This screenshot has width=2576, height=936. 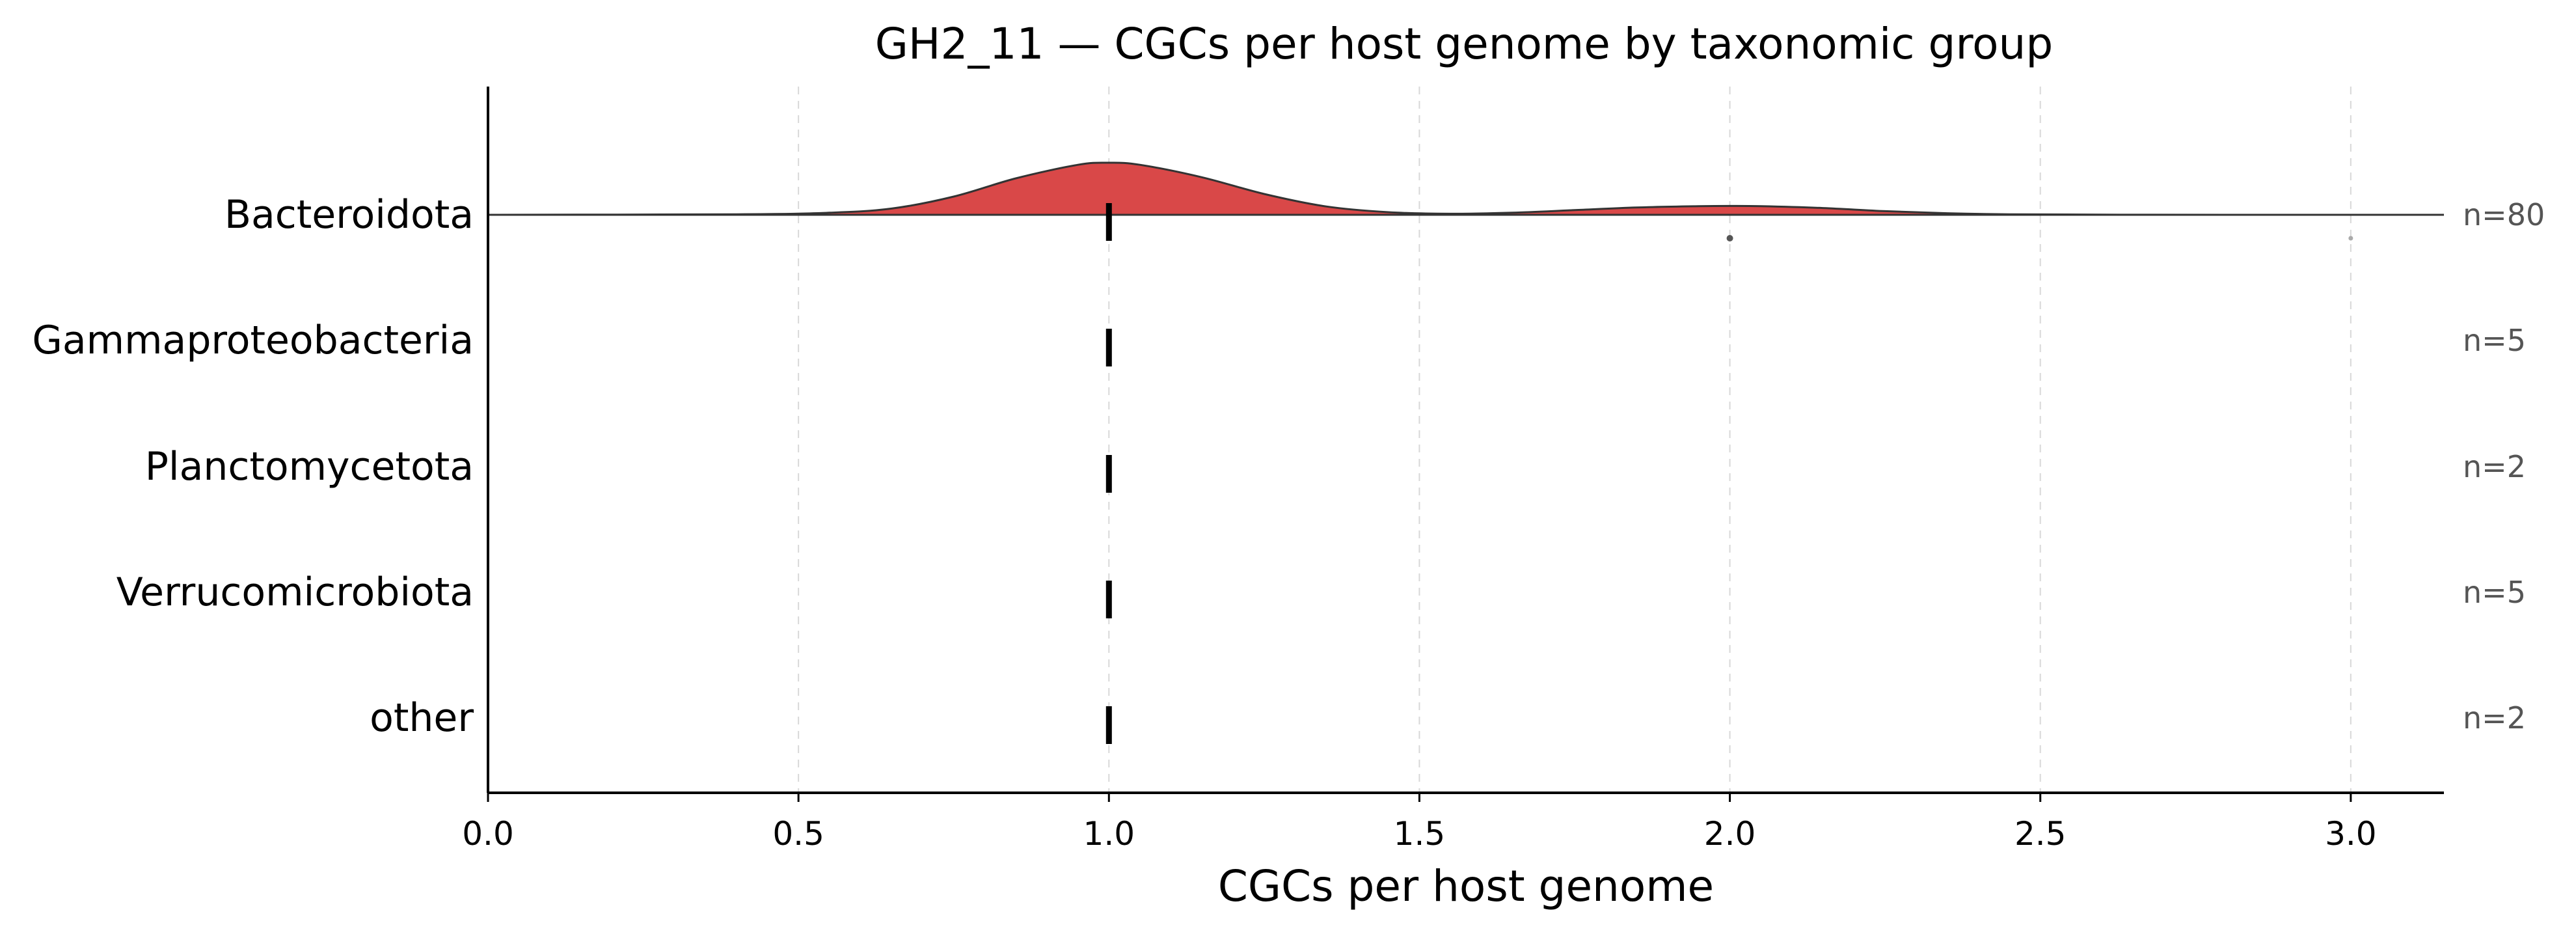 What do you see at coordinates (349, 215) in the screenshot?
I see `group-label: Bacteroidota` at bounding box center [349, 215].